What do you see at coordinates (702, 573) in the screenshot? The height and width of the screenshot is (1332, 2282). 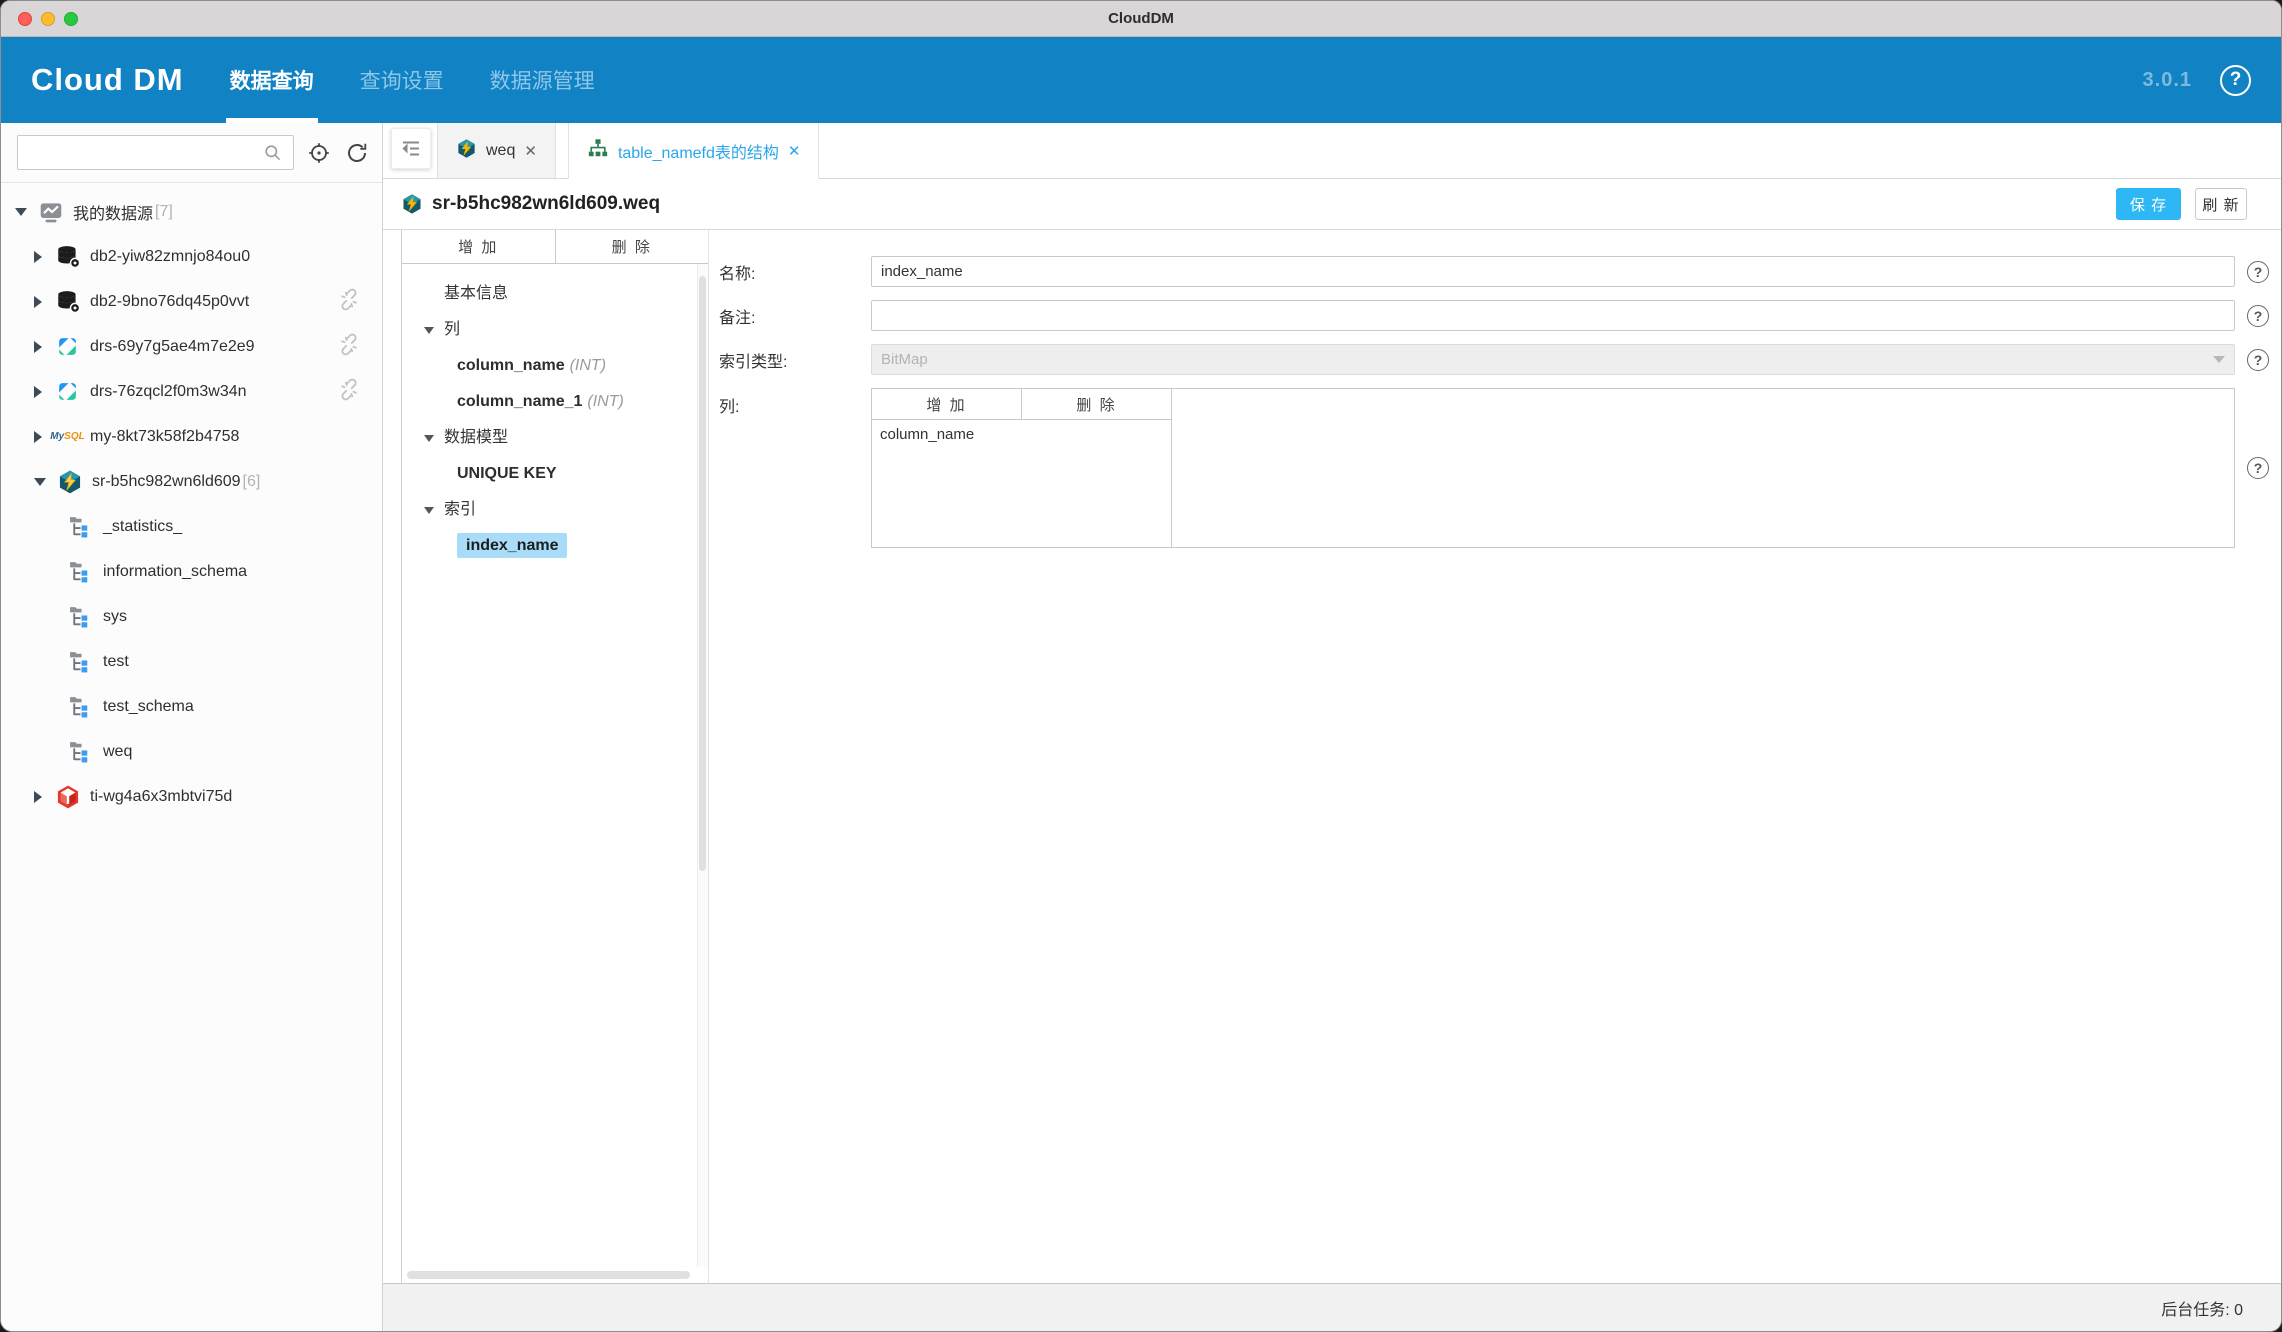 I see `vertical-scrollbar-thumb` at bounding box center [702, 573].